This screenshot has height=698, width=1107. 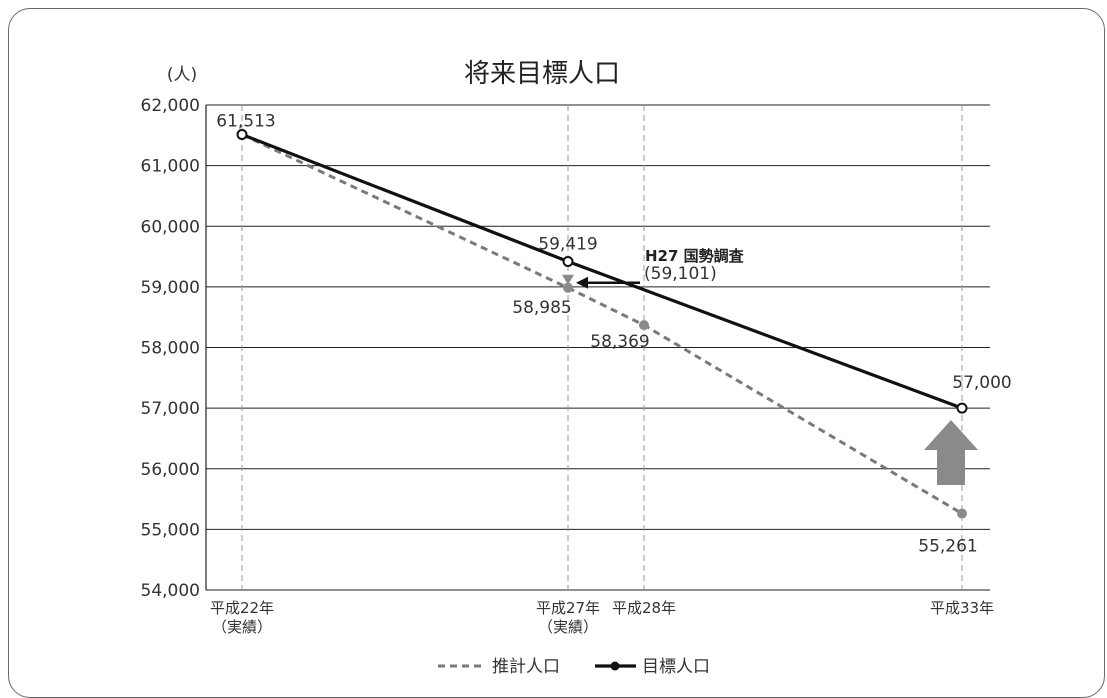 I want to click on legend-label-target: 目標人口, so click(x=676, y=667).